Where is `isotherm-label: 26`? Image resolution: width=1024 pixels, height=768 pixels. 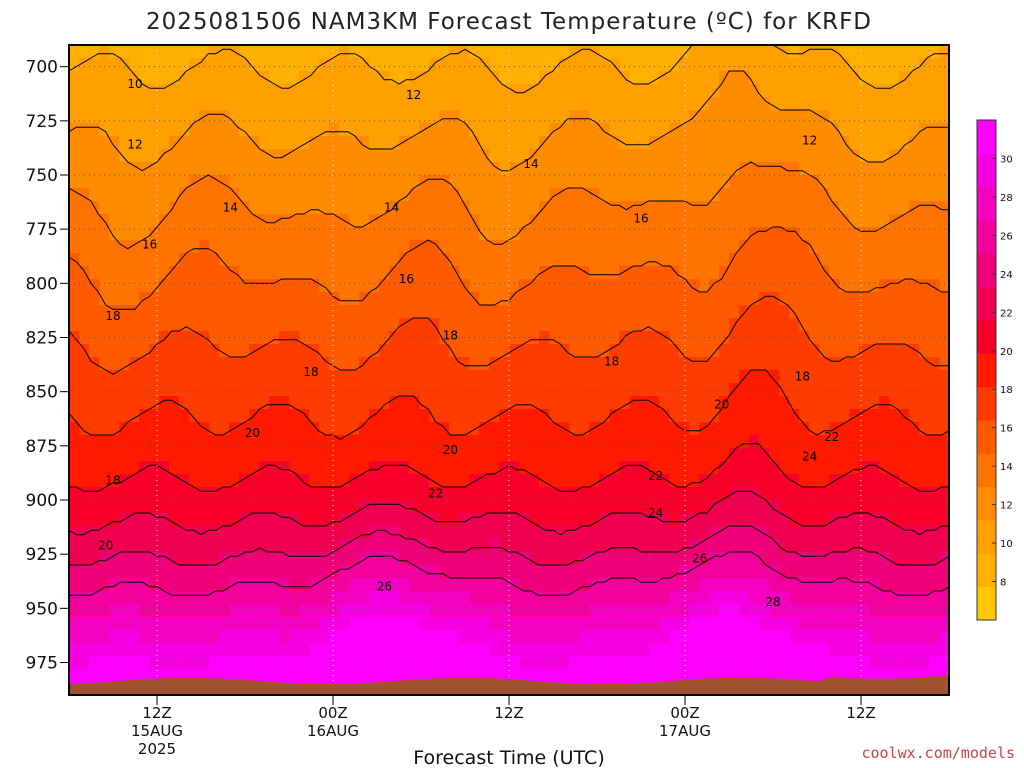
isotherm-label: 26 is located at coordinates (699, 559).